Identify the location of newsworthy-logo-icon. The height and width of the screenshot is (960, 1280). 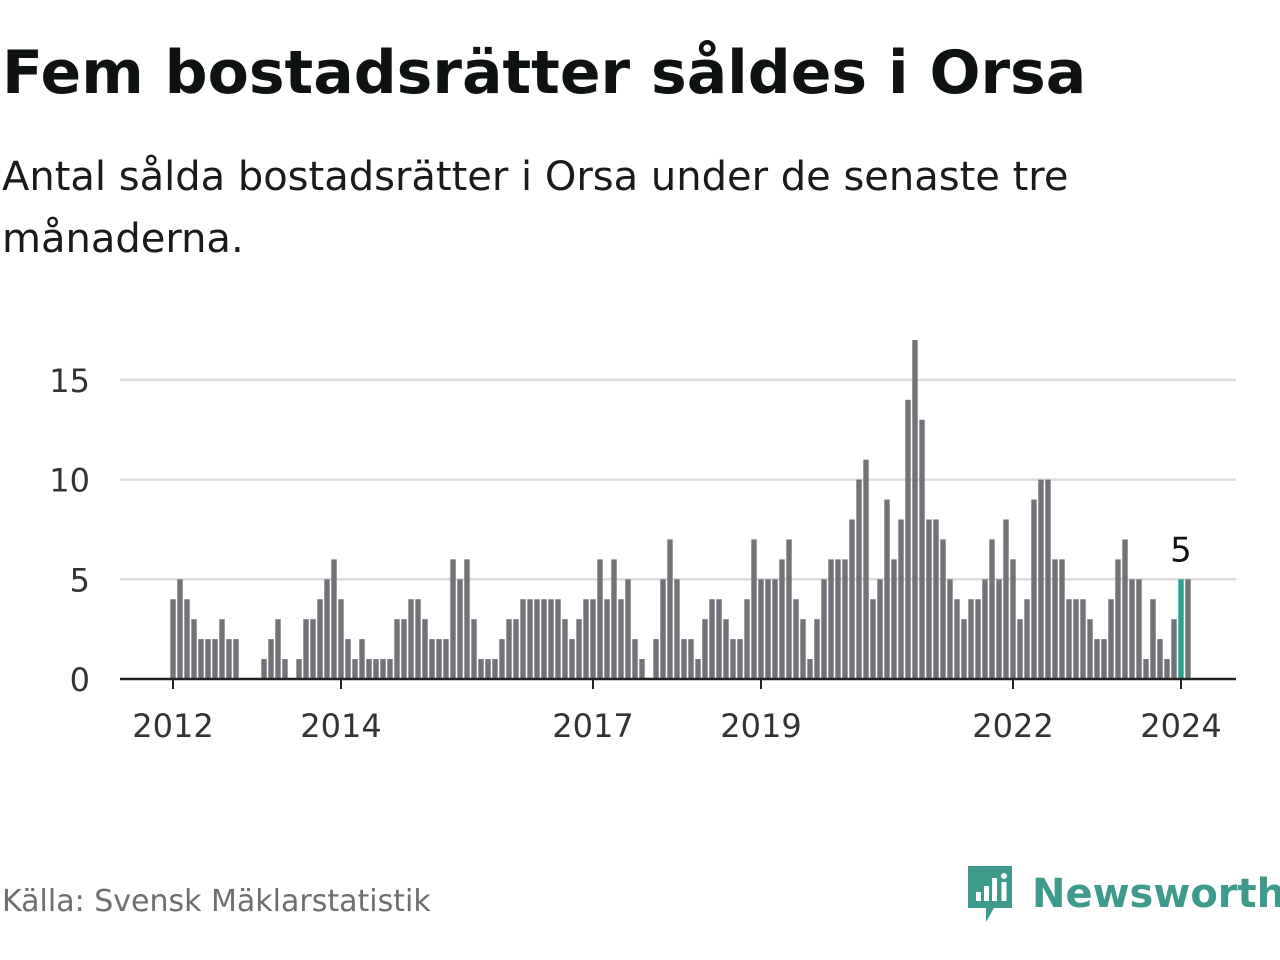
(990, 894).